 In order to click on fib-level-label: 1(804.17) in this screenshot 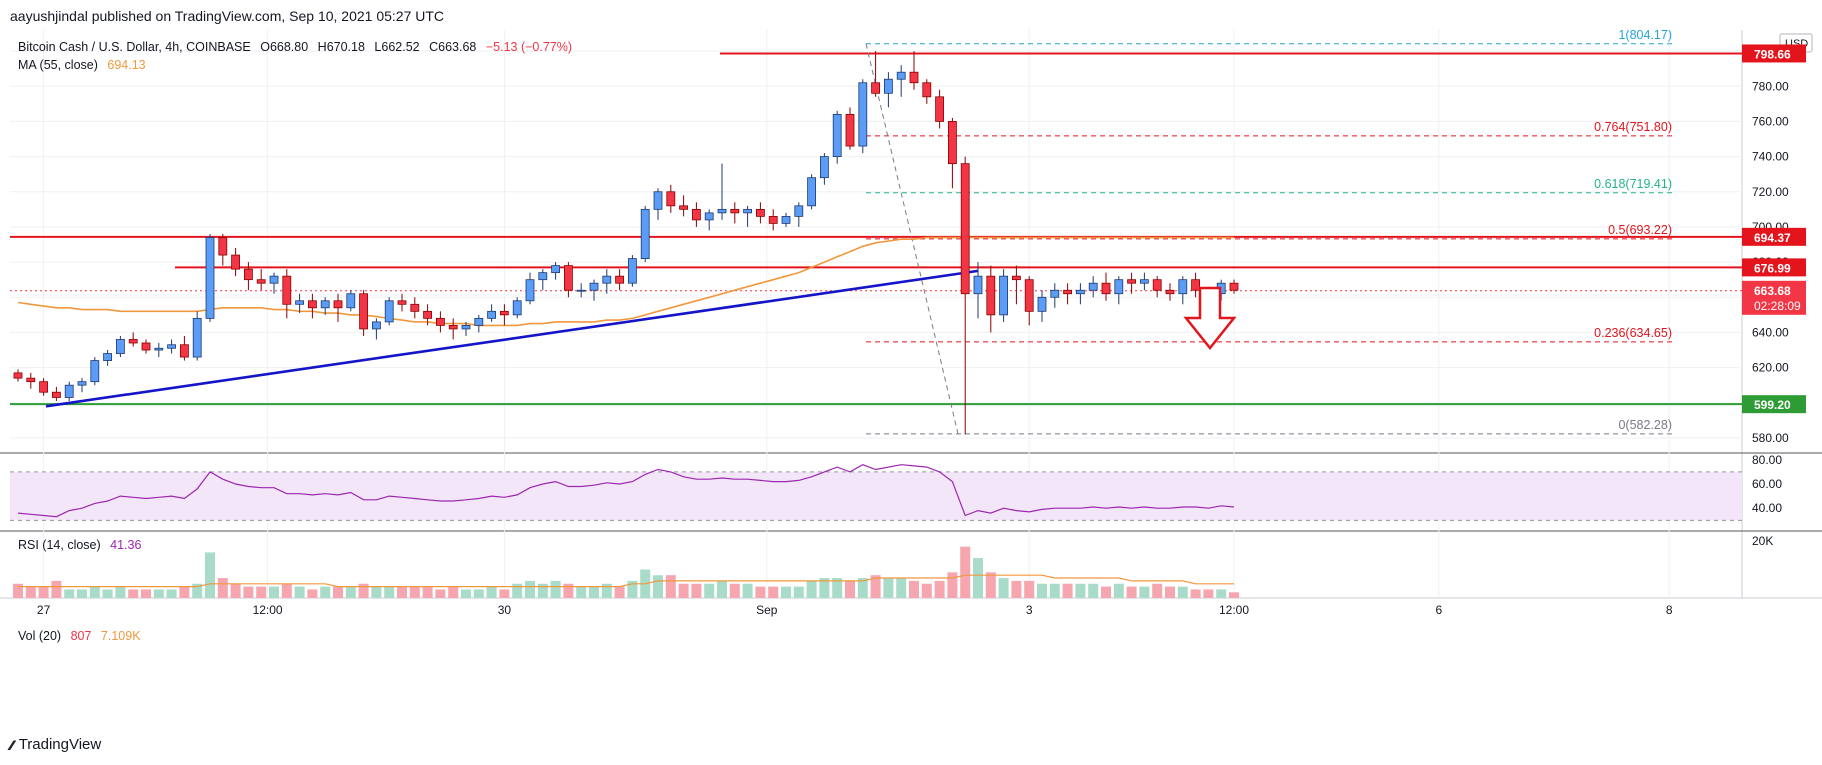, I will do `click(1645, 36)`.